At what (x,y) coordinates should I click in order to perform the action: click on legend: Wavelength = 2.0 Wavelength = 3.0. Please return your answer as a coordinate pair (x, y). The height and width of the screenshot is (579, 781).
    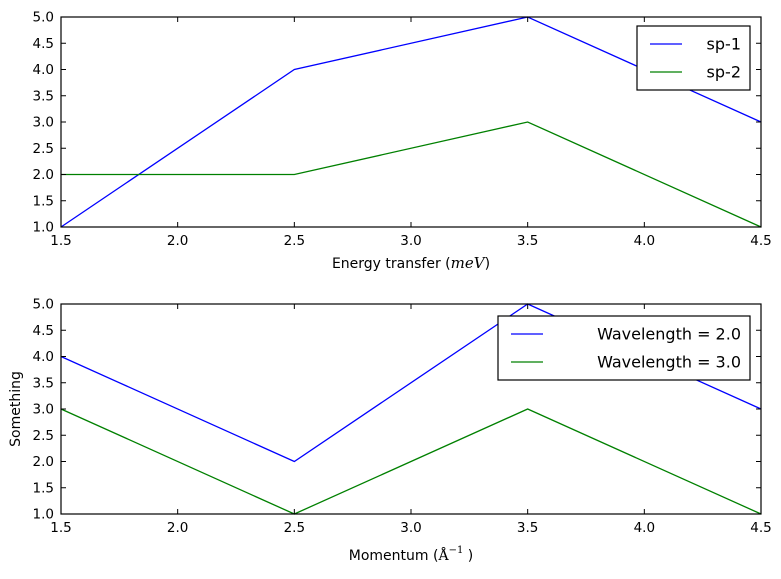
    Looking at the image, I should click on (624, 348).